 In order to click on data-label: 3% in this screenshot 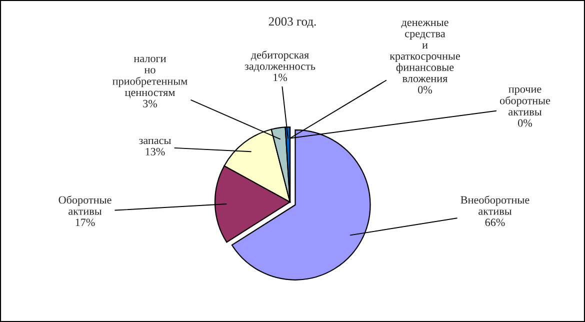, I will do `click(150, 104)`.